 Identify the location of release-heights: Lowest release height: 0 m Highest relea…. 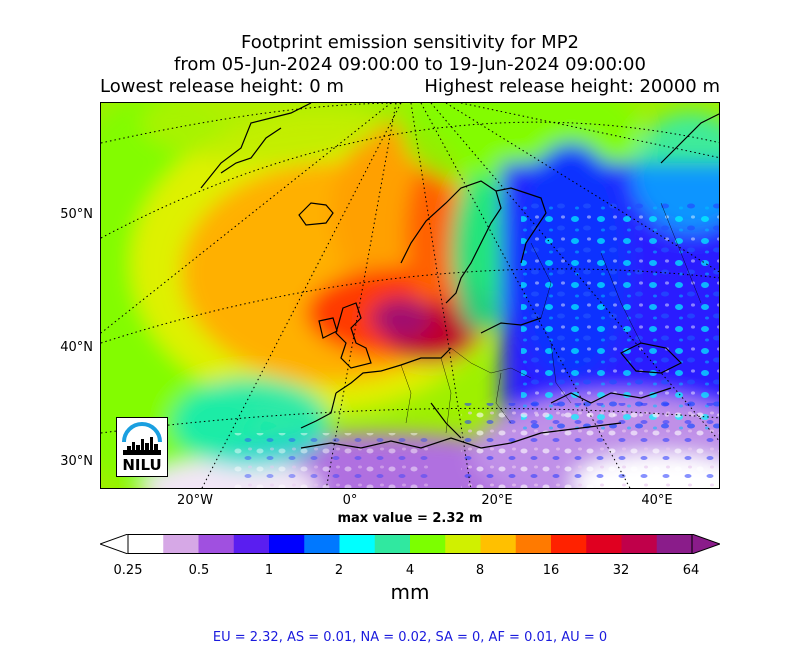
(410, 87).